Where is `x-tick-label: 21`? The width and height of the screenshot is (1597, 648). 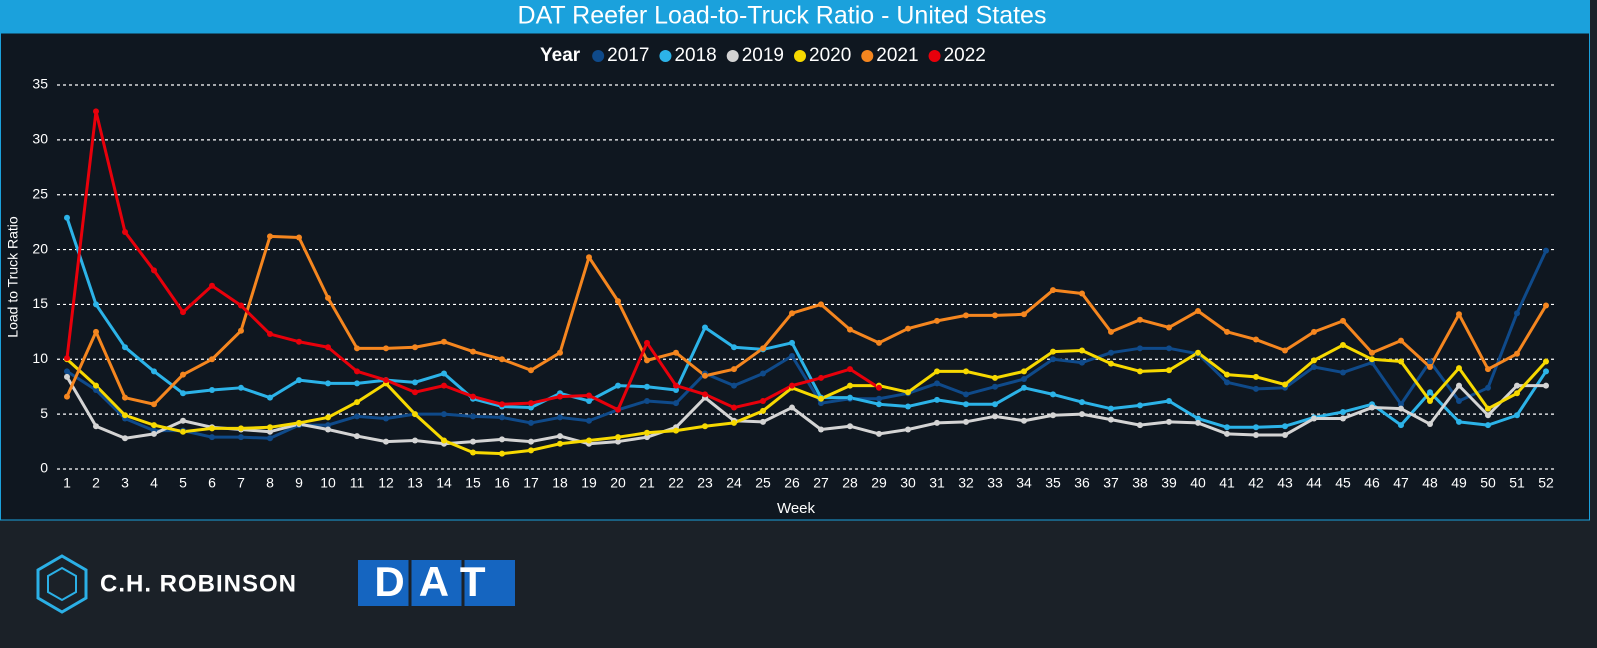
x-tick-label: 21 is located at coordinates (647, 483).